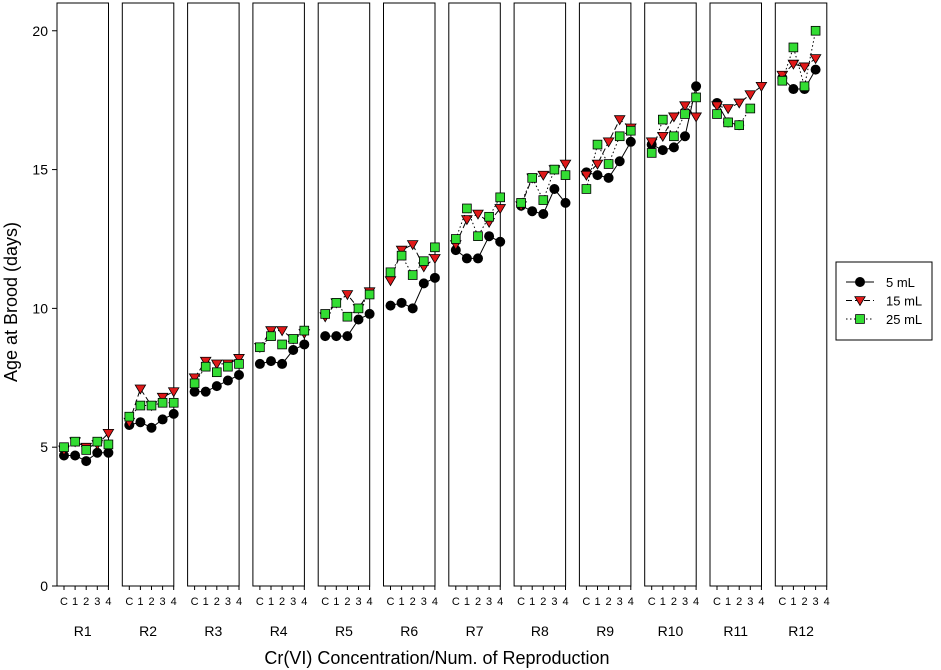 The width and height of the screenshot is (941, 670). What do you see at coordinates (83, 631) in the screenshot?
I see `panel-label: R1` at bounding box center [83, 631].